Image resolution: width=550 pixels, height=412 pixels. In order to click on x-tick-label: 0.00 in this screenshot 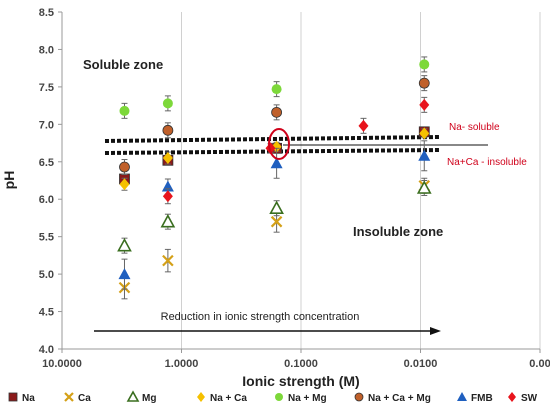, I will do `click(539, 364)`.